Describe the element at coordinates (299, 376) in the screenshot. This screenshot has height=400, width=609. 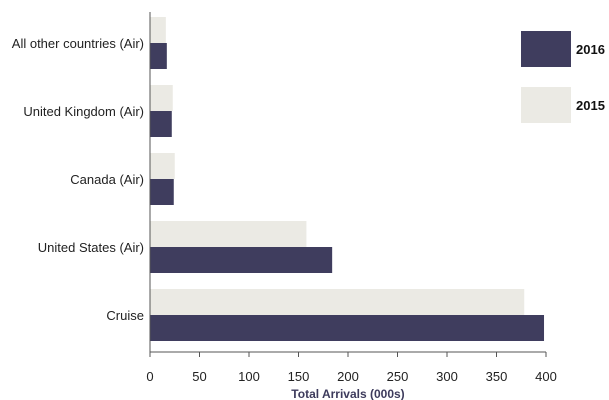
I see `x-tick-label: 150` at that location.